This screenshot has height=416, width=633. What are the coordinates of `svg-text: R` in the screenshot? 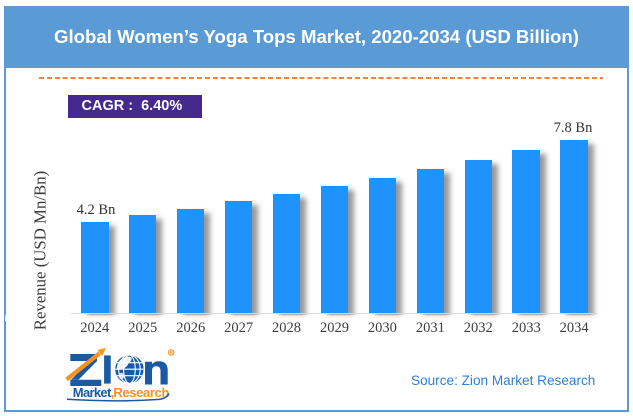 It's located at (172, 352).